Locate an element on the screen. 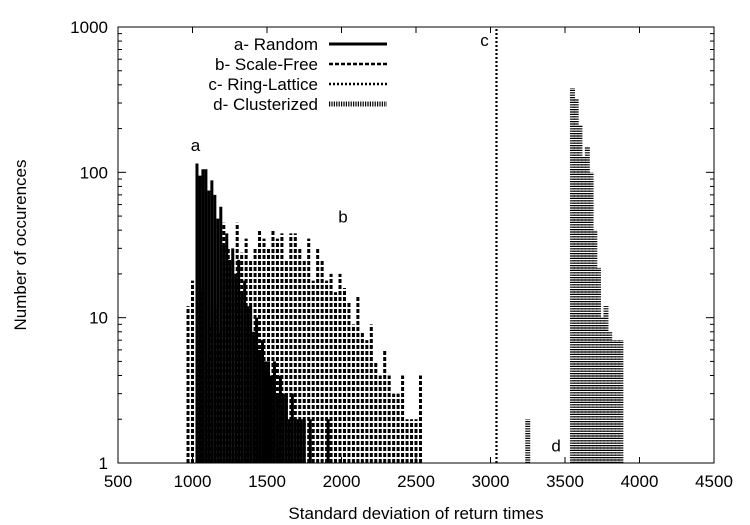 The height and width of the screenshot is (525, 750). y-tick-label: 1000 is located at coordinates (89, 27).